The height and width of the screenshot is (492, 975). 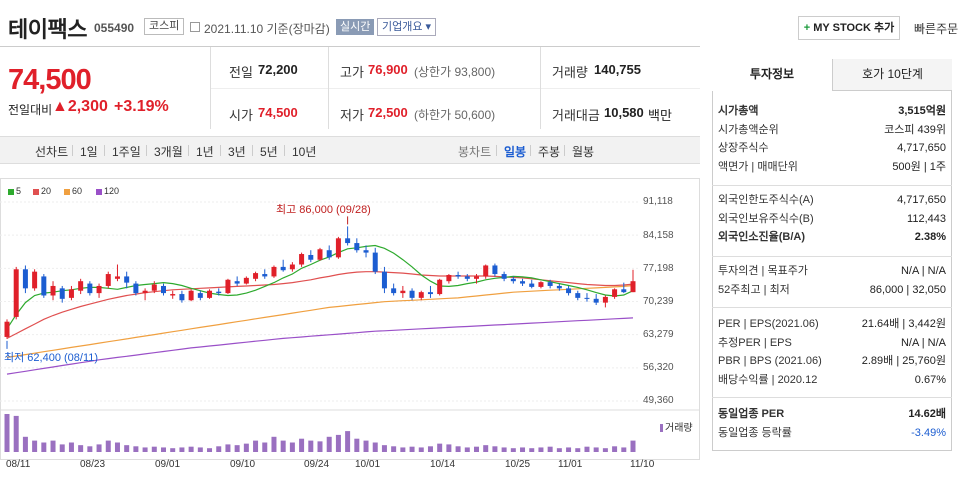 What do you see at coordinates (549, 152) in the screenshot?
I see `tab-weekly: 주봉` at bounding box center [549, 152].